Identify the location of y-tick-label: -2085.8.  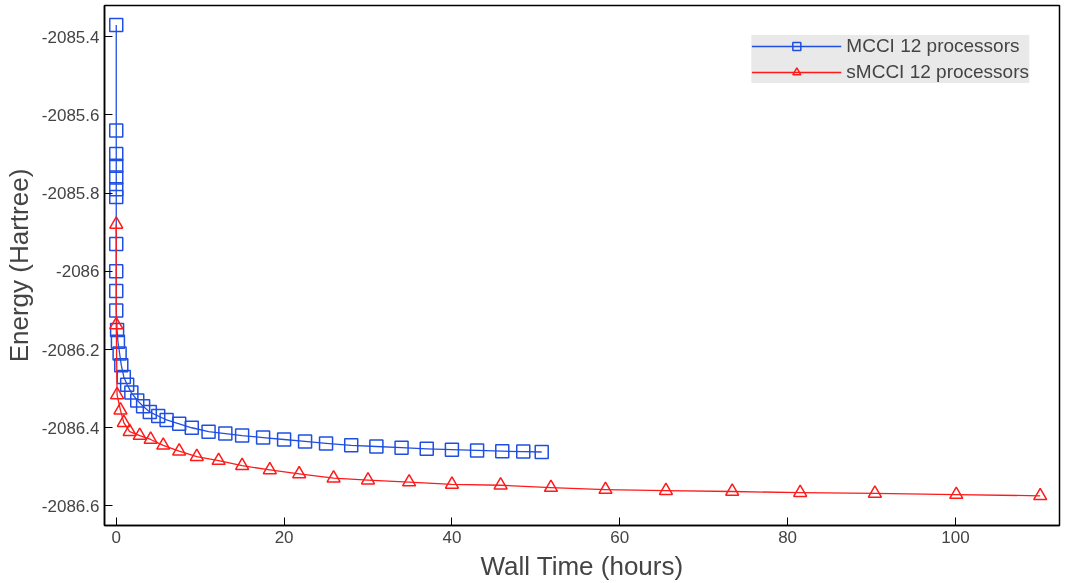
(70, 194).